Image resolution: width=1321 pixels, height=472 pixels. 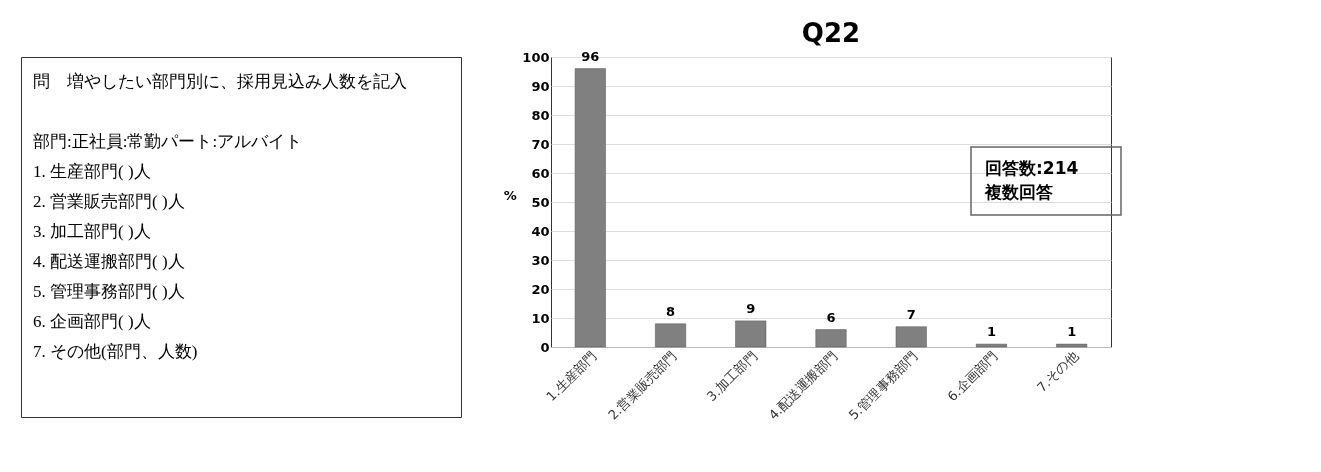 I want to click on data-label: 96, so click(x=590, y=56).